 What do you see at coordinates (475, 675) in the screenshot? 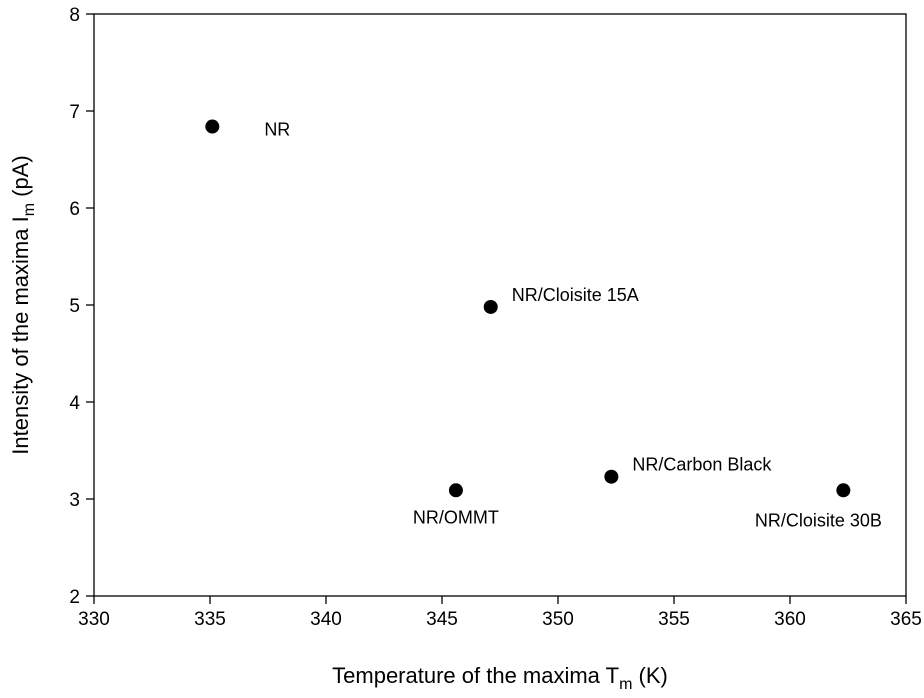
I see `x-axis-title-main: Temperature of the maxima T` at bounding box center [475, 675].